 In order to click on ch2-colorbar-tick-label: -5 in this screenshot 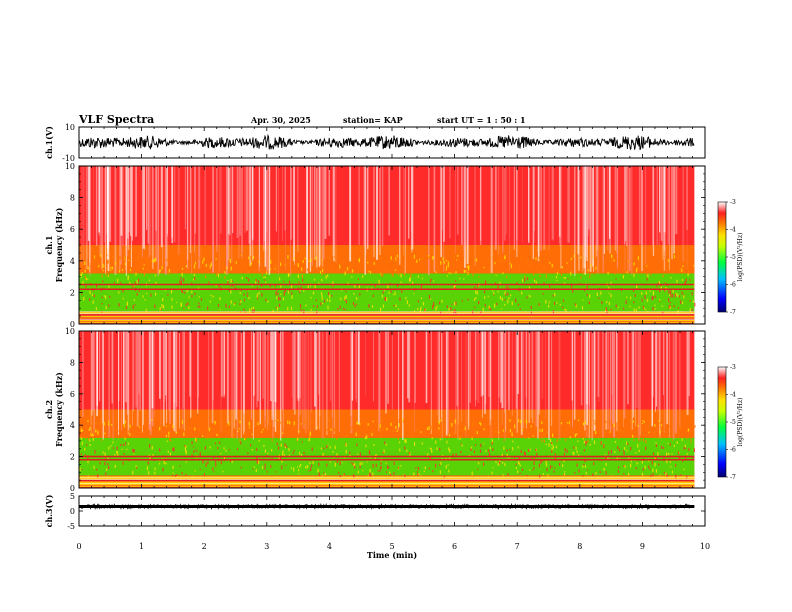, I will do `click(733, 422)`.